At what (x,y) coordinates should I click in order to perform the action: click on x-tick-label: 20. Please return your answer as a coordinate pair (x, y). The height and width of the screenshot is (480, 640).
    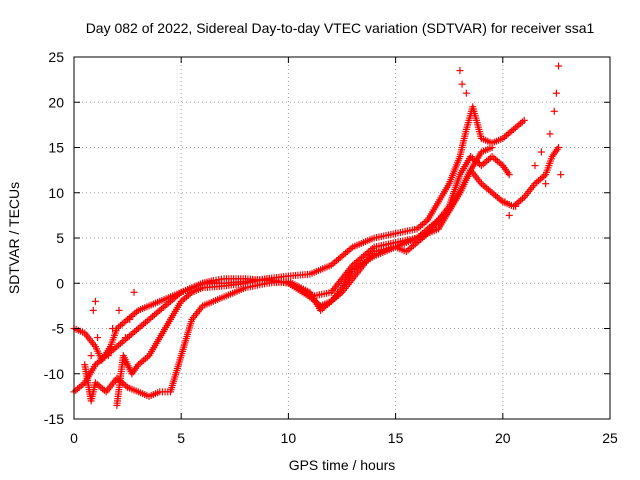
    Looking at the image, I should click on (503, 438).